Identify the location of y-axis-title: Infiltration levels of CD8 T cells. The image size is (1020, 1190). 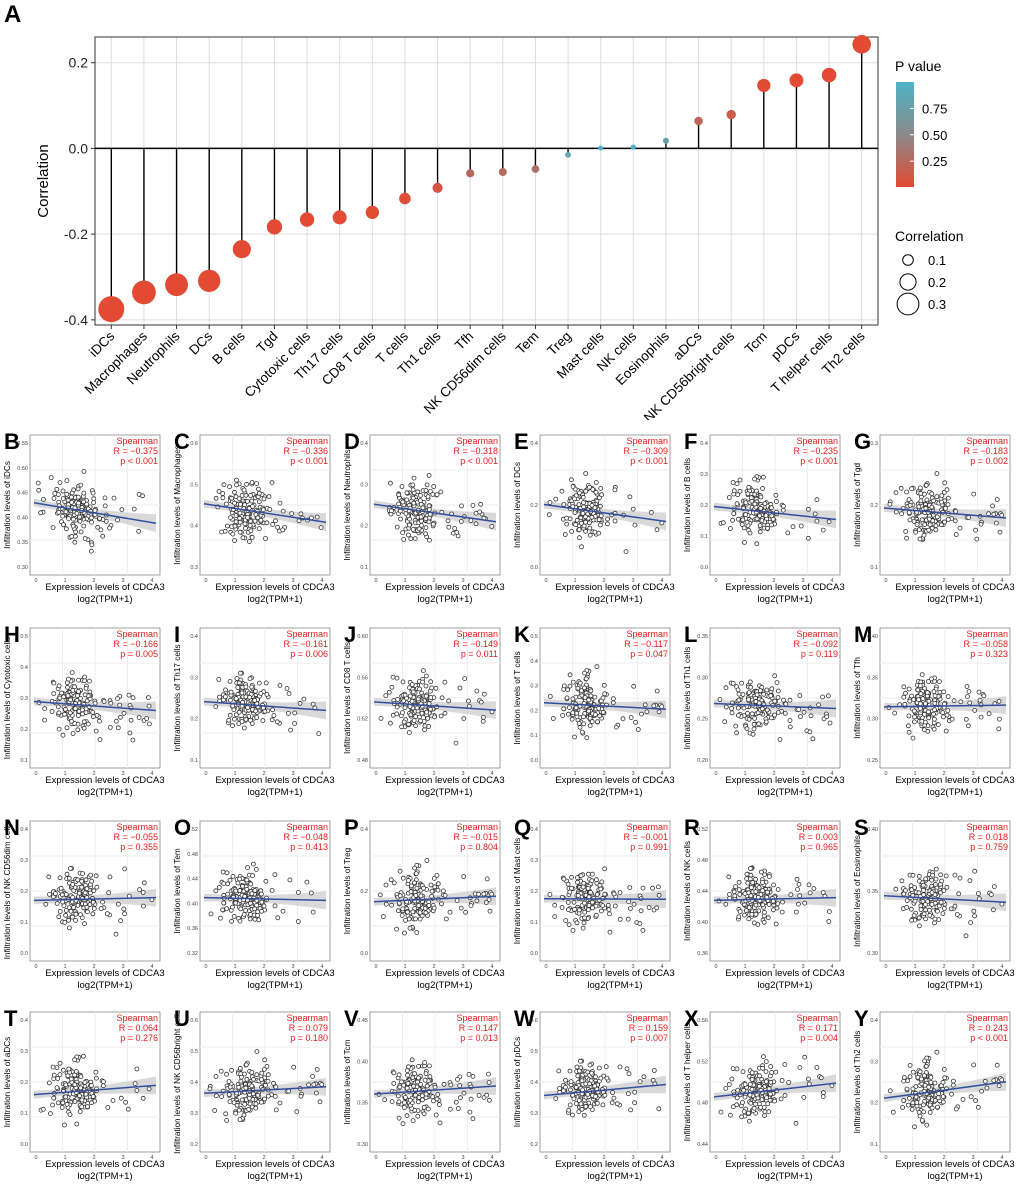
(347, 698).